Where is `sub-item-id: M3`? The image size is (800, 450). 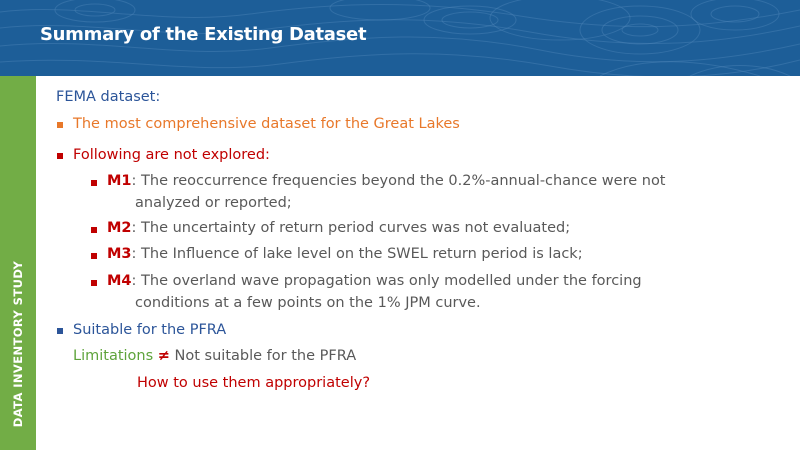
sub-item-id: M3 is located at coordinates (119, 254).